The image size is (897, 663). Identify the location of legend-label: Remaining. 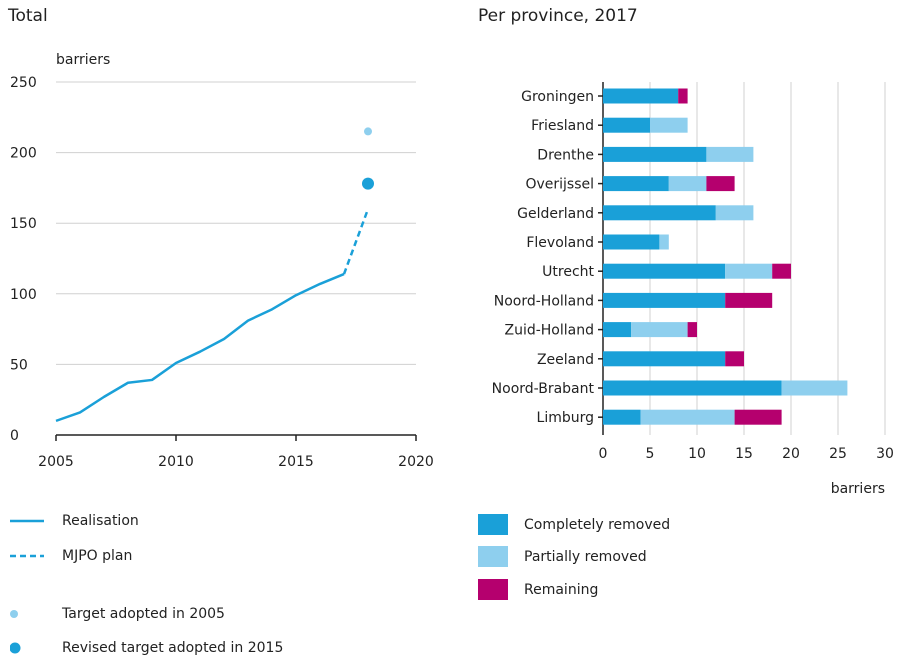
(561, 589).